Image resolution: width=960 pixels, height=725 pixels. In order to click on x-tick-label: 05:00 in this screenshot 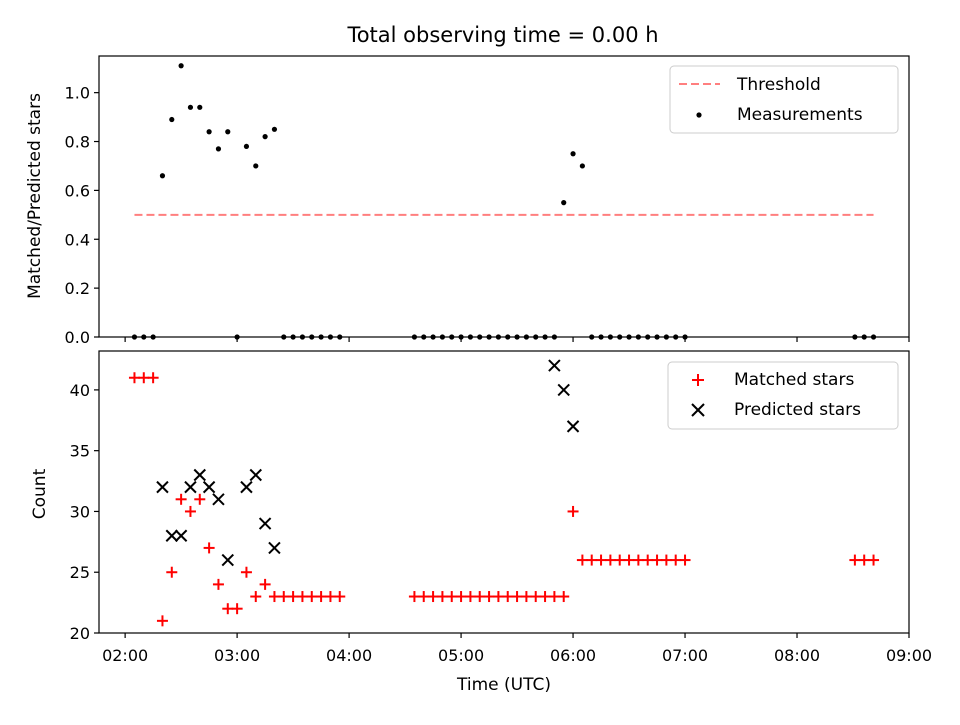, I will do `click(461, 655)`.